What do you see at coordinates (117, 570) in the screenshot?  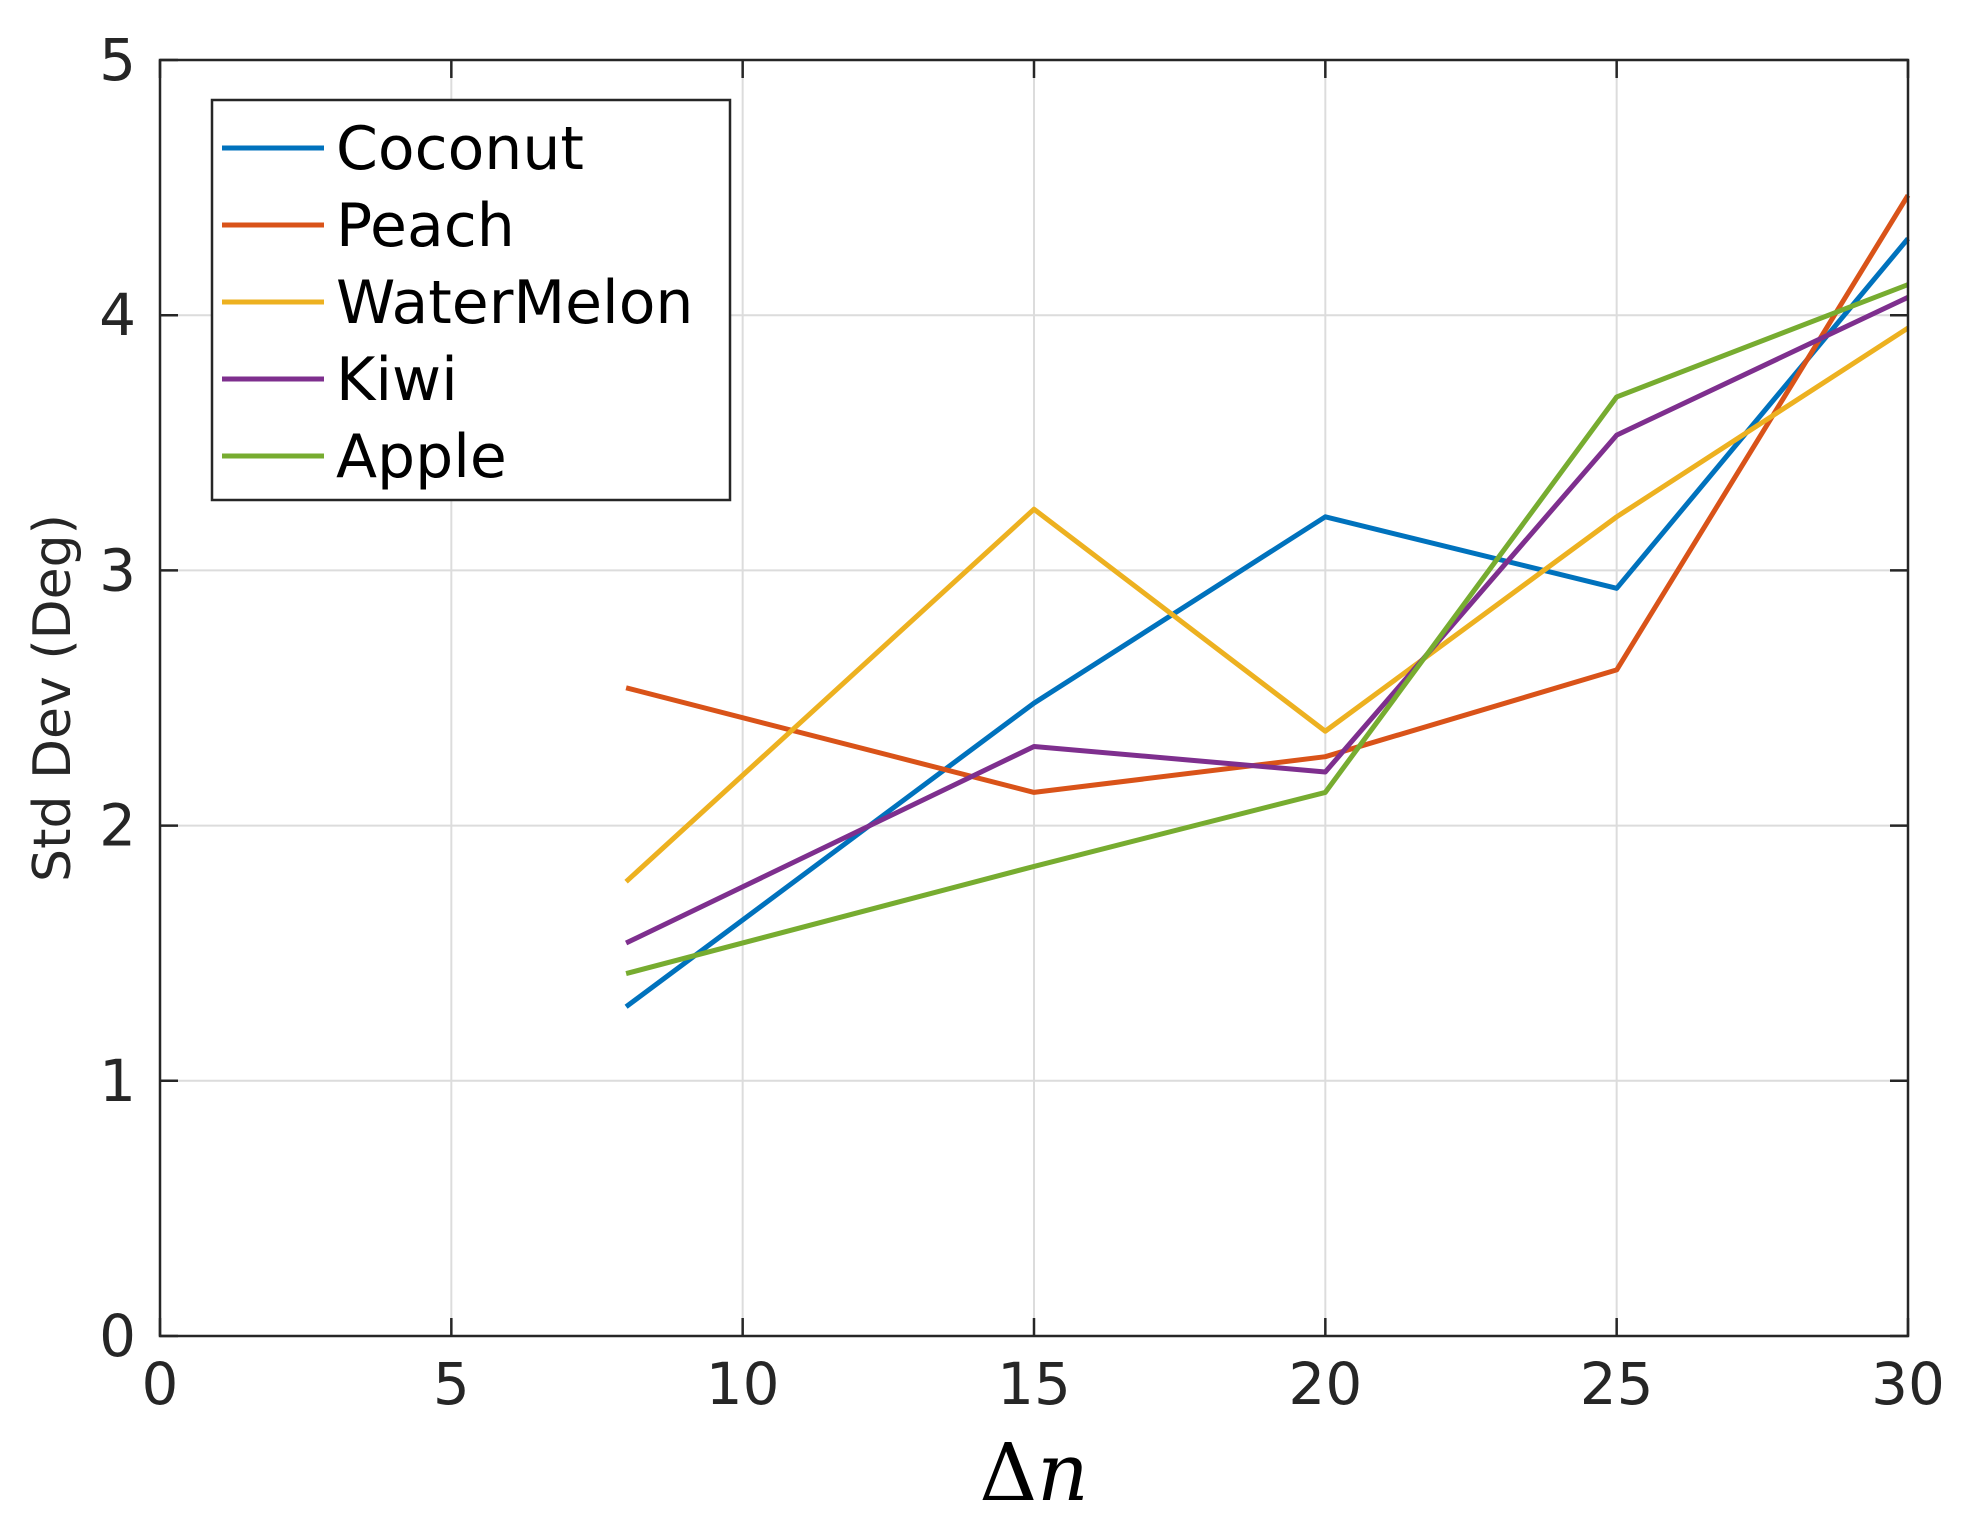 I see `y-tick-label: 3` at bounding box center [117, 570].